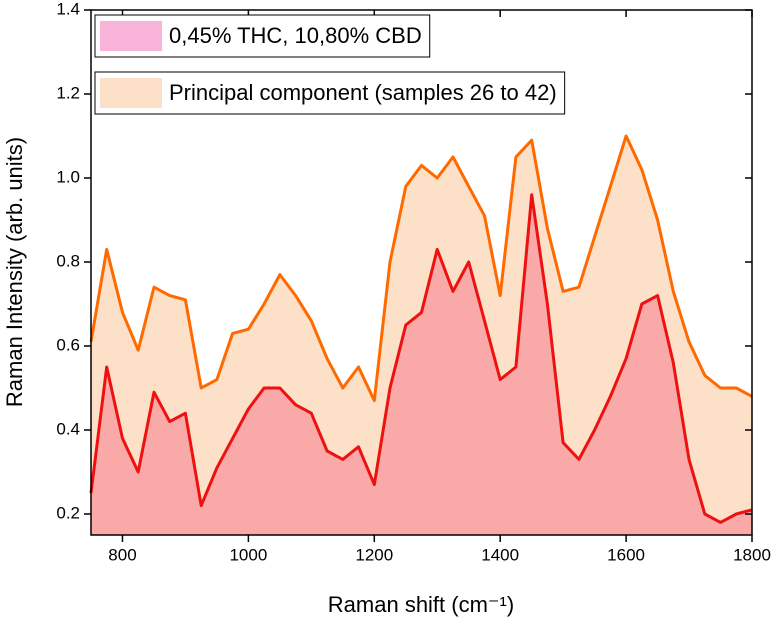 The image size is (776, 621). I want to click on x-tick-label: 800, so click(122, 554).